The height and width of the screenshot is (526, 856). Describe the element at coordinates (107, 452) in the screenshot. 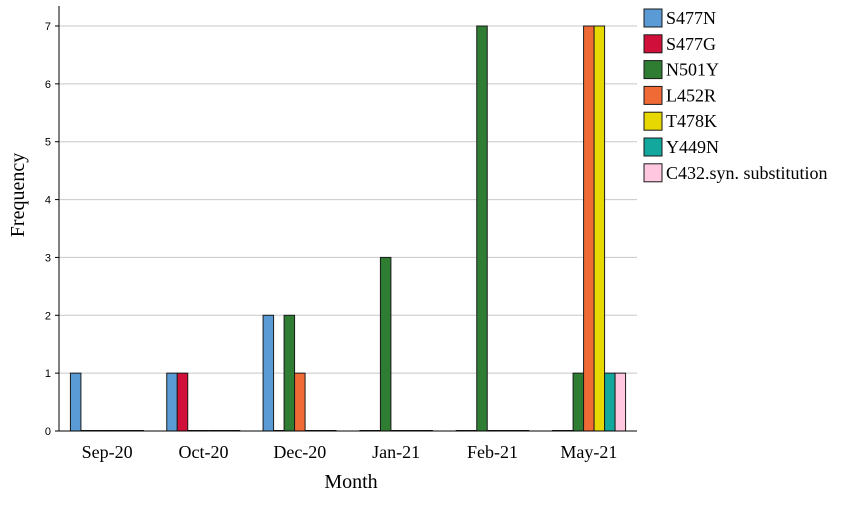

I see `x-tick-label: Sep-20` at that location.